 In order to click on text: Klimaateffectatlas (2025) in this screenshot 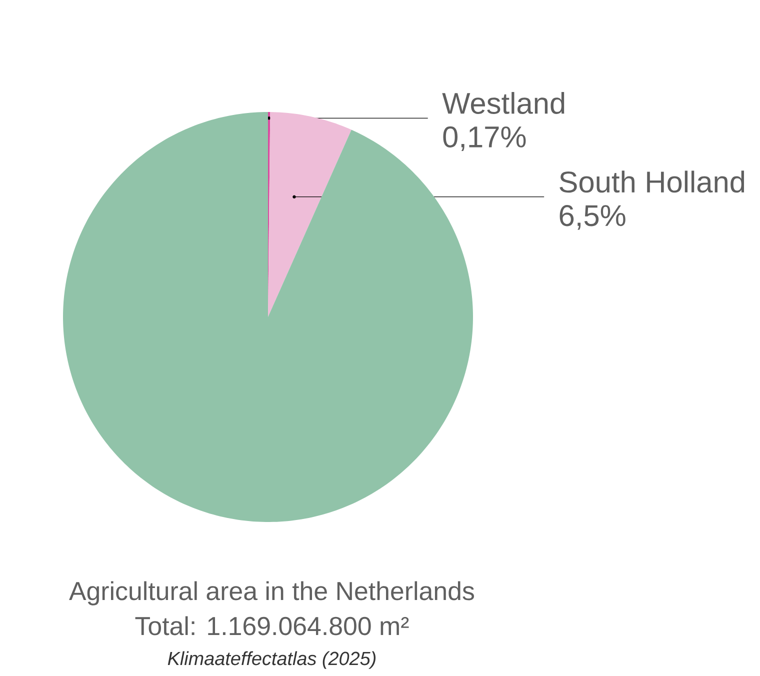, I will do `click(272, 660)`.